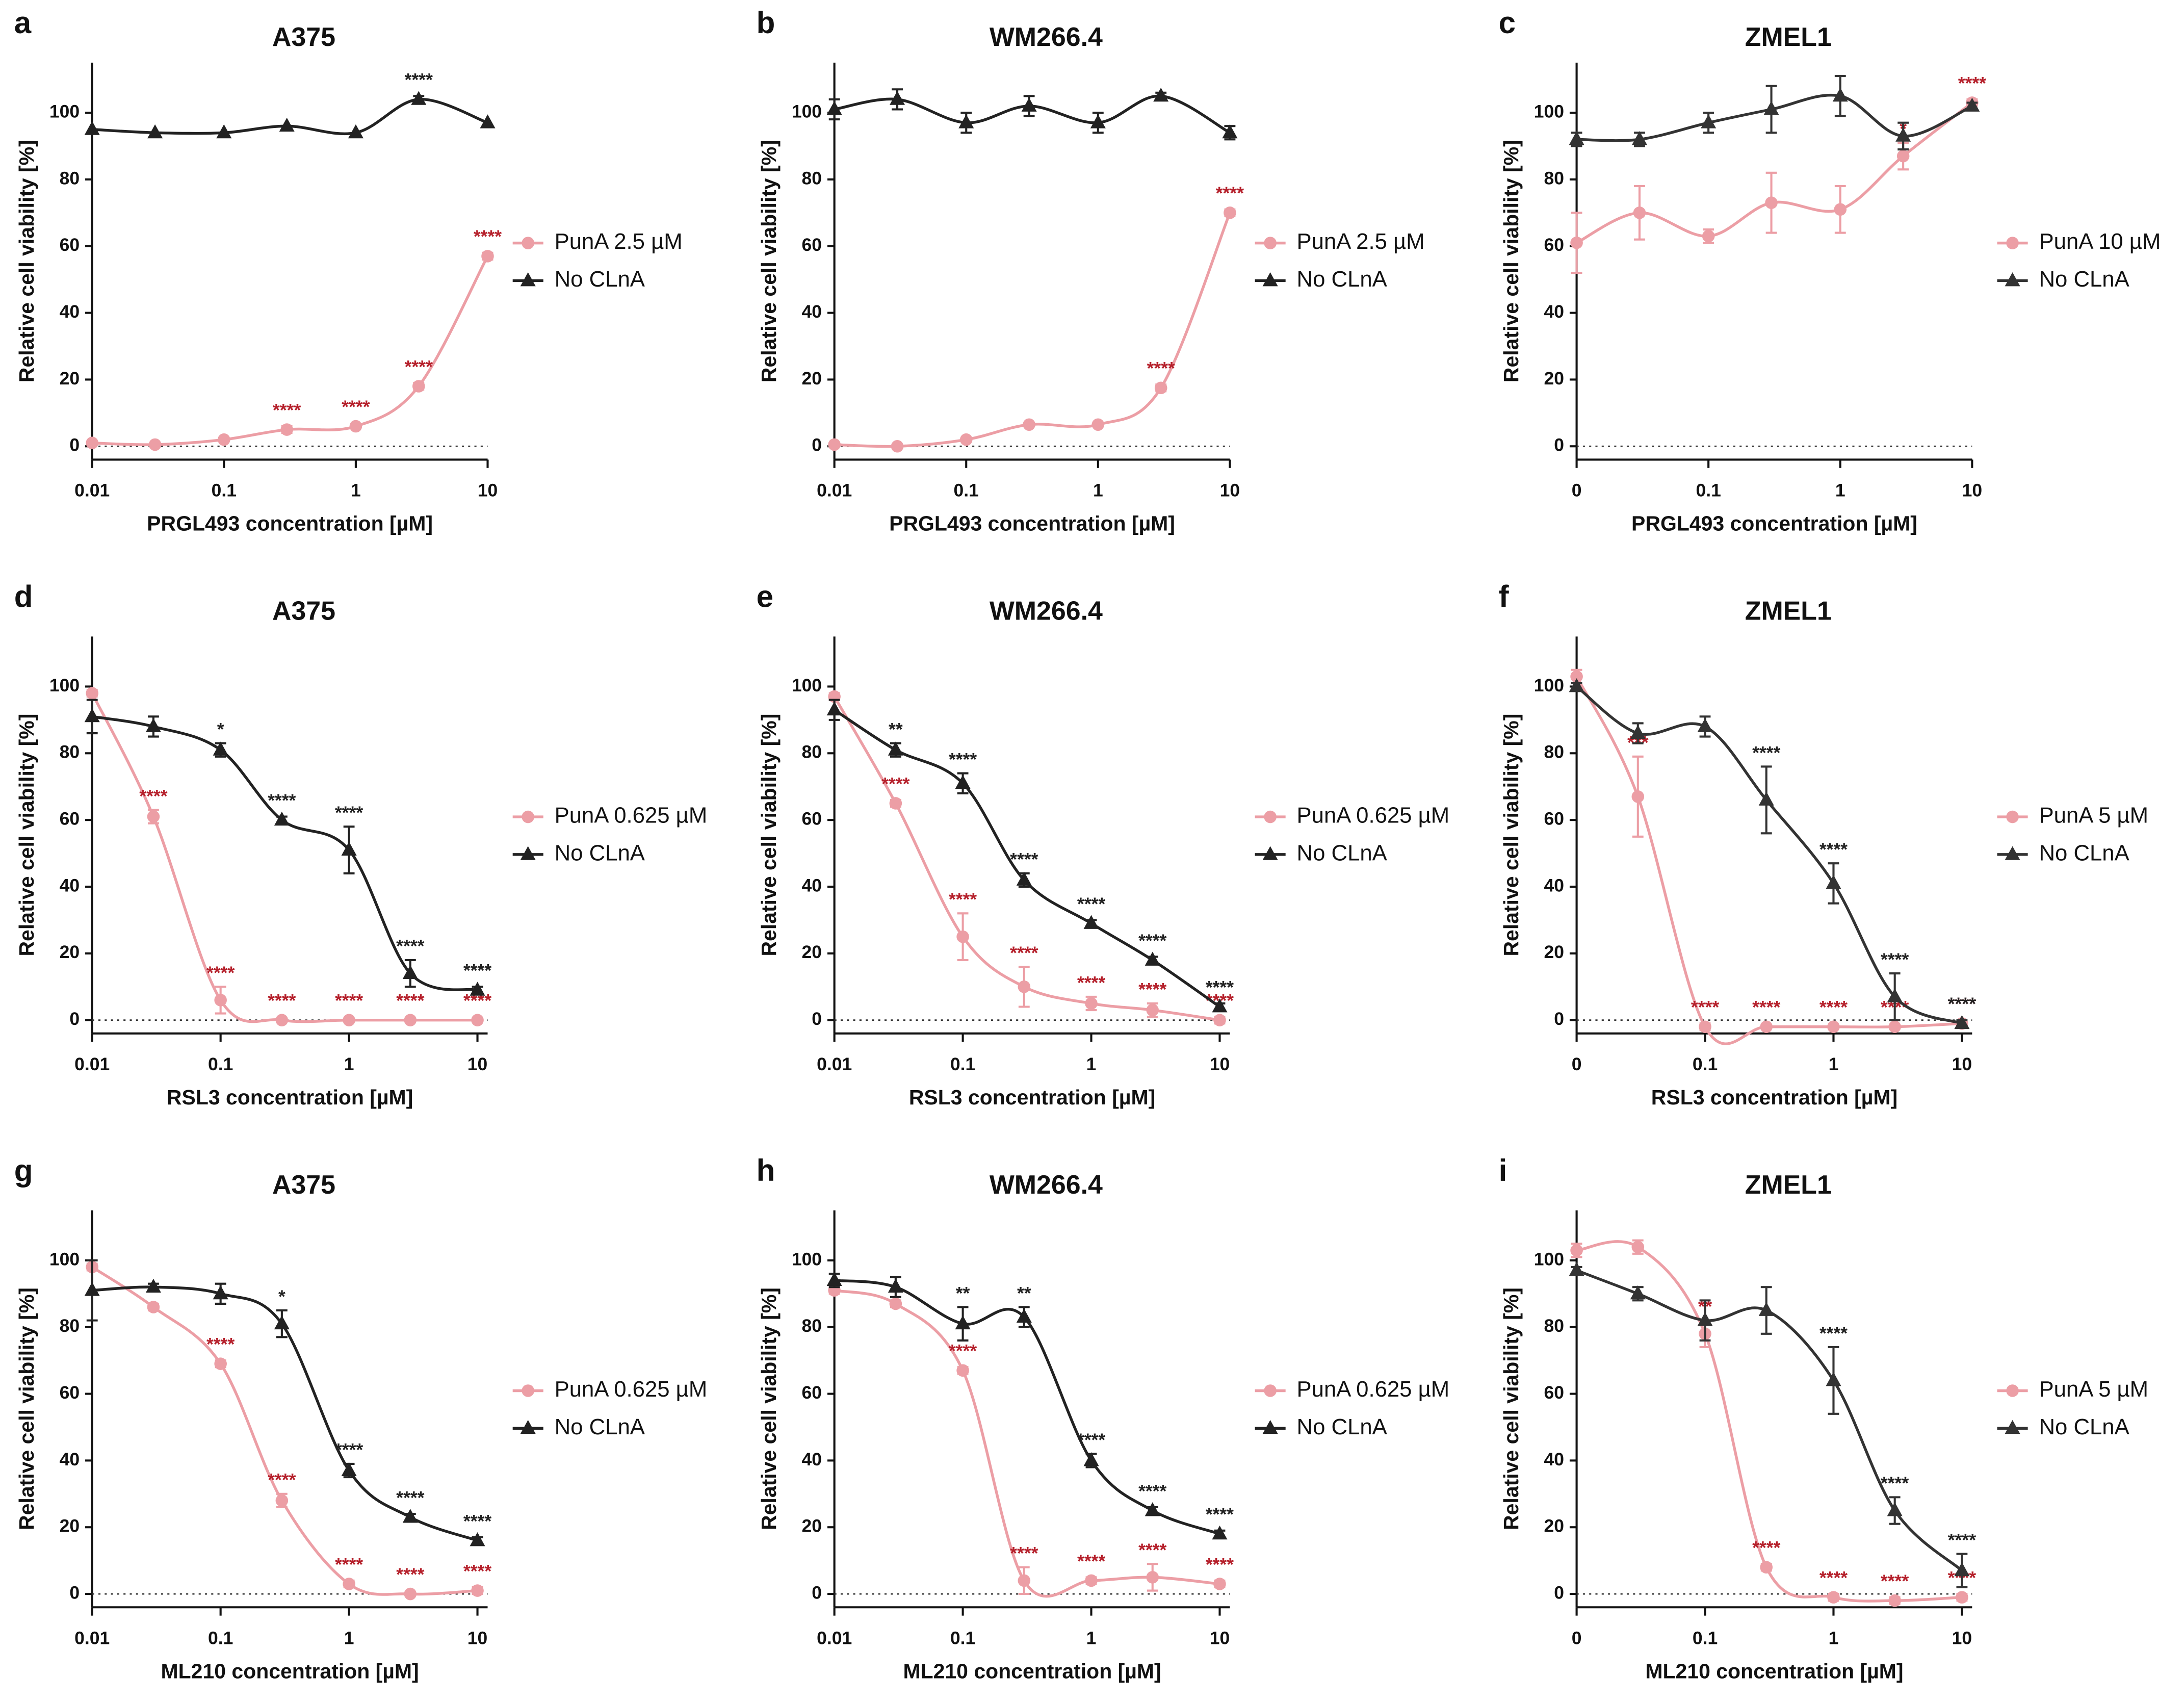 The width and height of the screenshot is (2184, 1702). Describe the element at coordinates (290, 1098) in the screenshot. I see `x-axis-label: RSL3 concentration [µM]` at that location.